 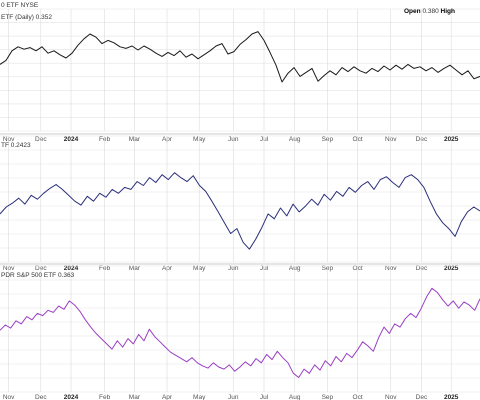 I want to click on x-tick-label: Sep, so click(x=328, y=397).